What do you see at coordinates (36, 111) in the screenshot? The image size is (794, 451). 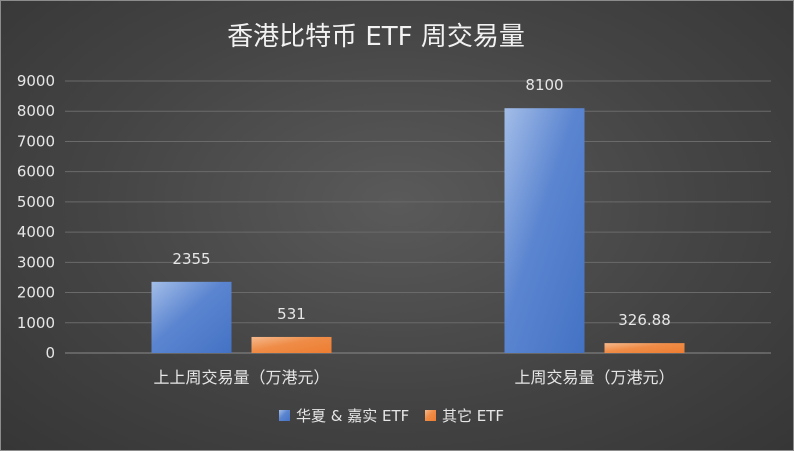 I see `y-tick-label: 8000` at bounding box center [36, 111].